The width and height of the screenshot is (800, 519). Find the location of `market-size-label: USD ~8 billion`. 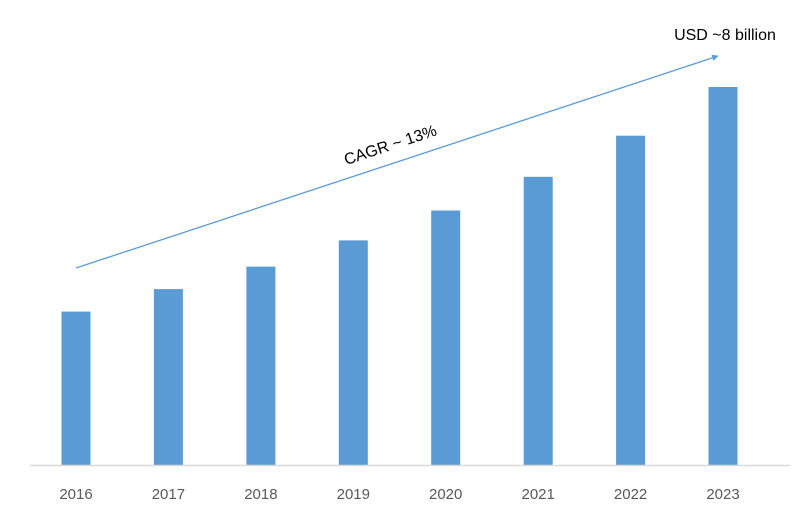

market-size-label: USD ~8 billion is located at coordinates (725, 35).